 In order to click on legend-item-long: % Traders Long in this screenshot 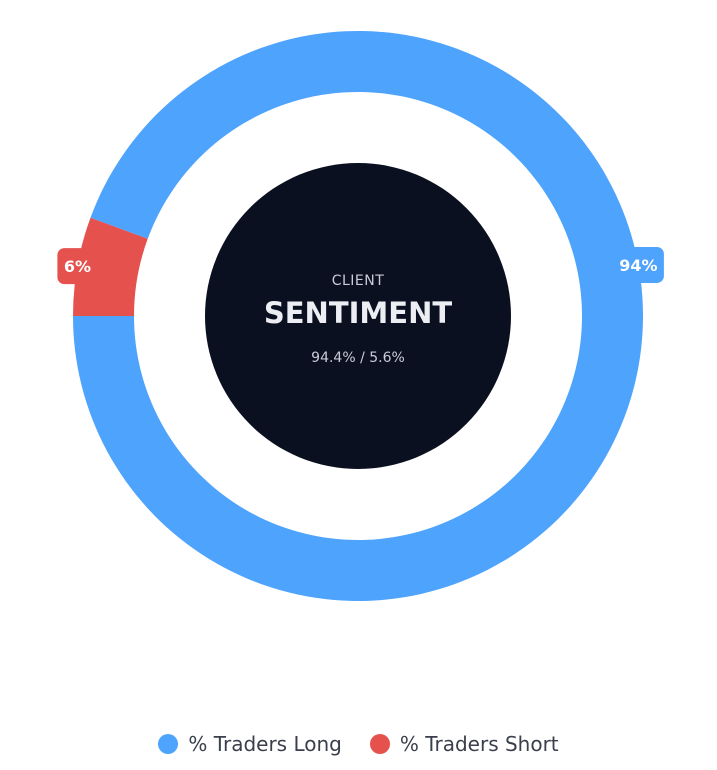, I will do `click(250, 744)`.